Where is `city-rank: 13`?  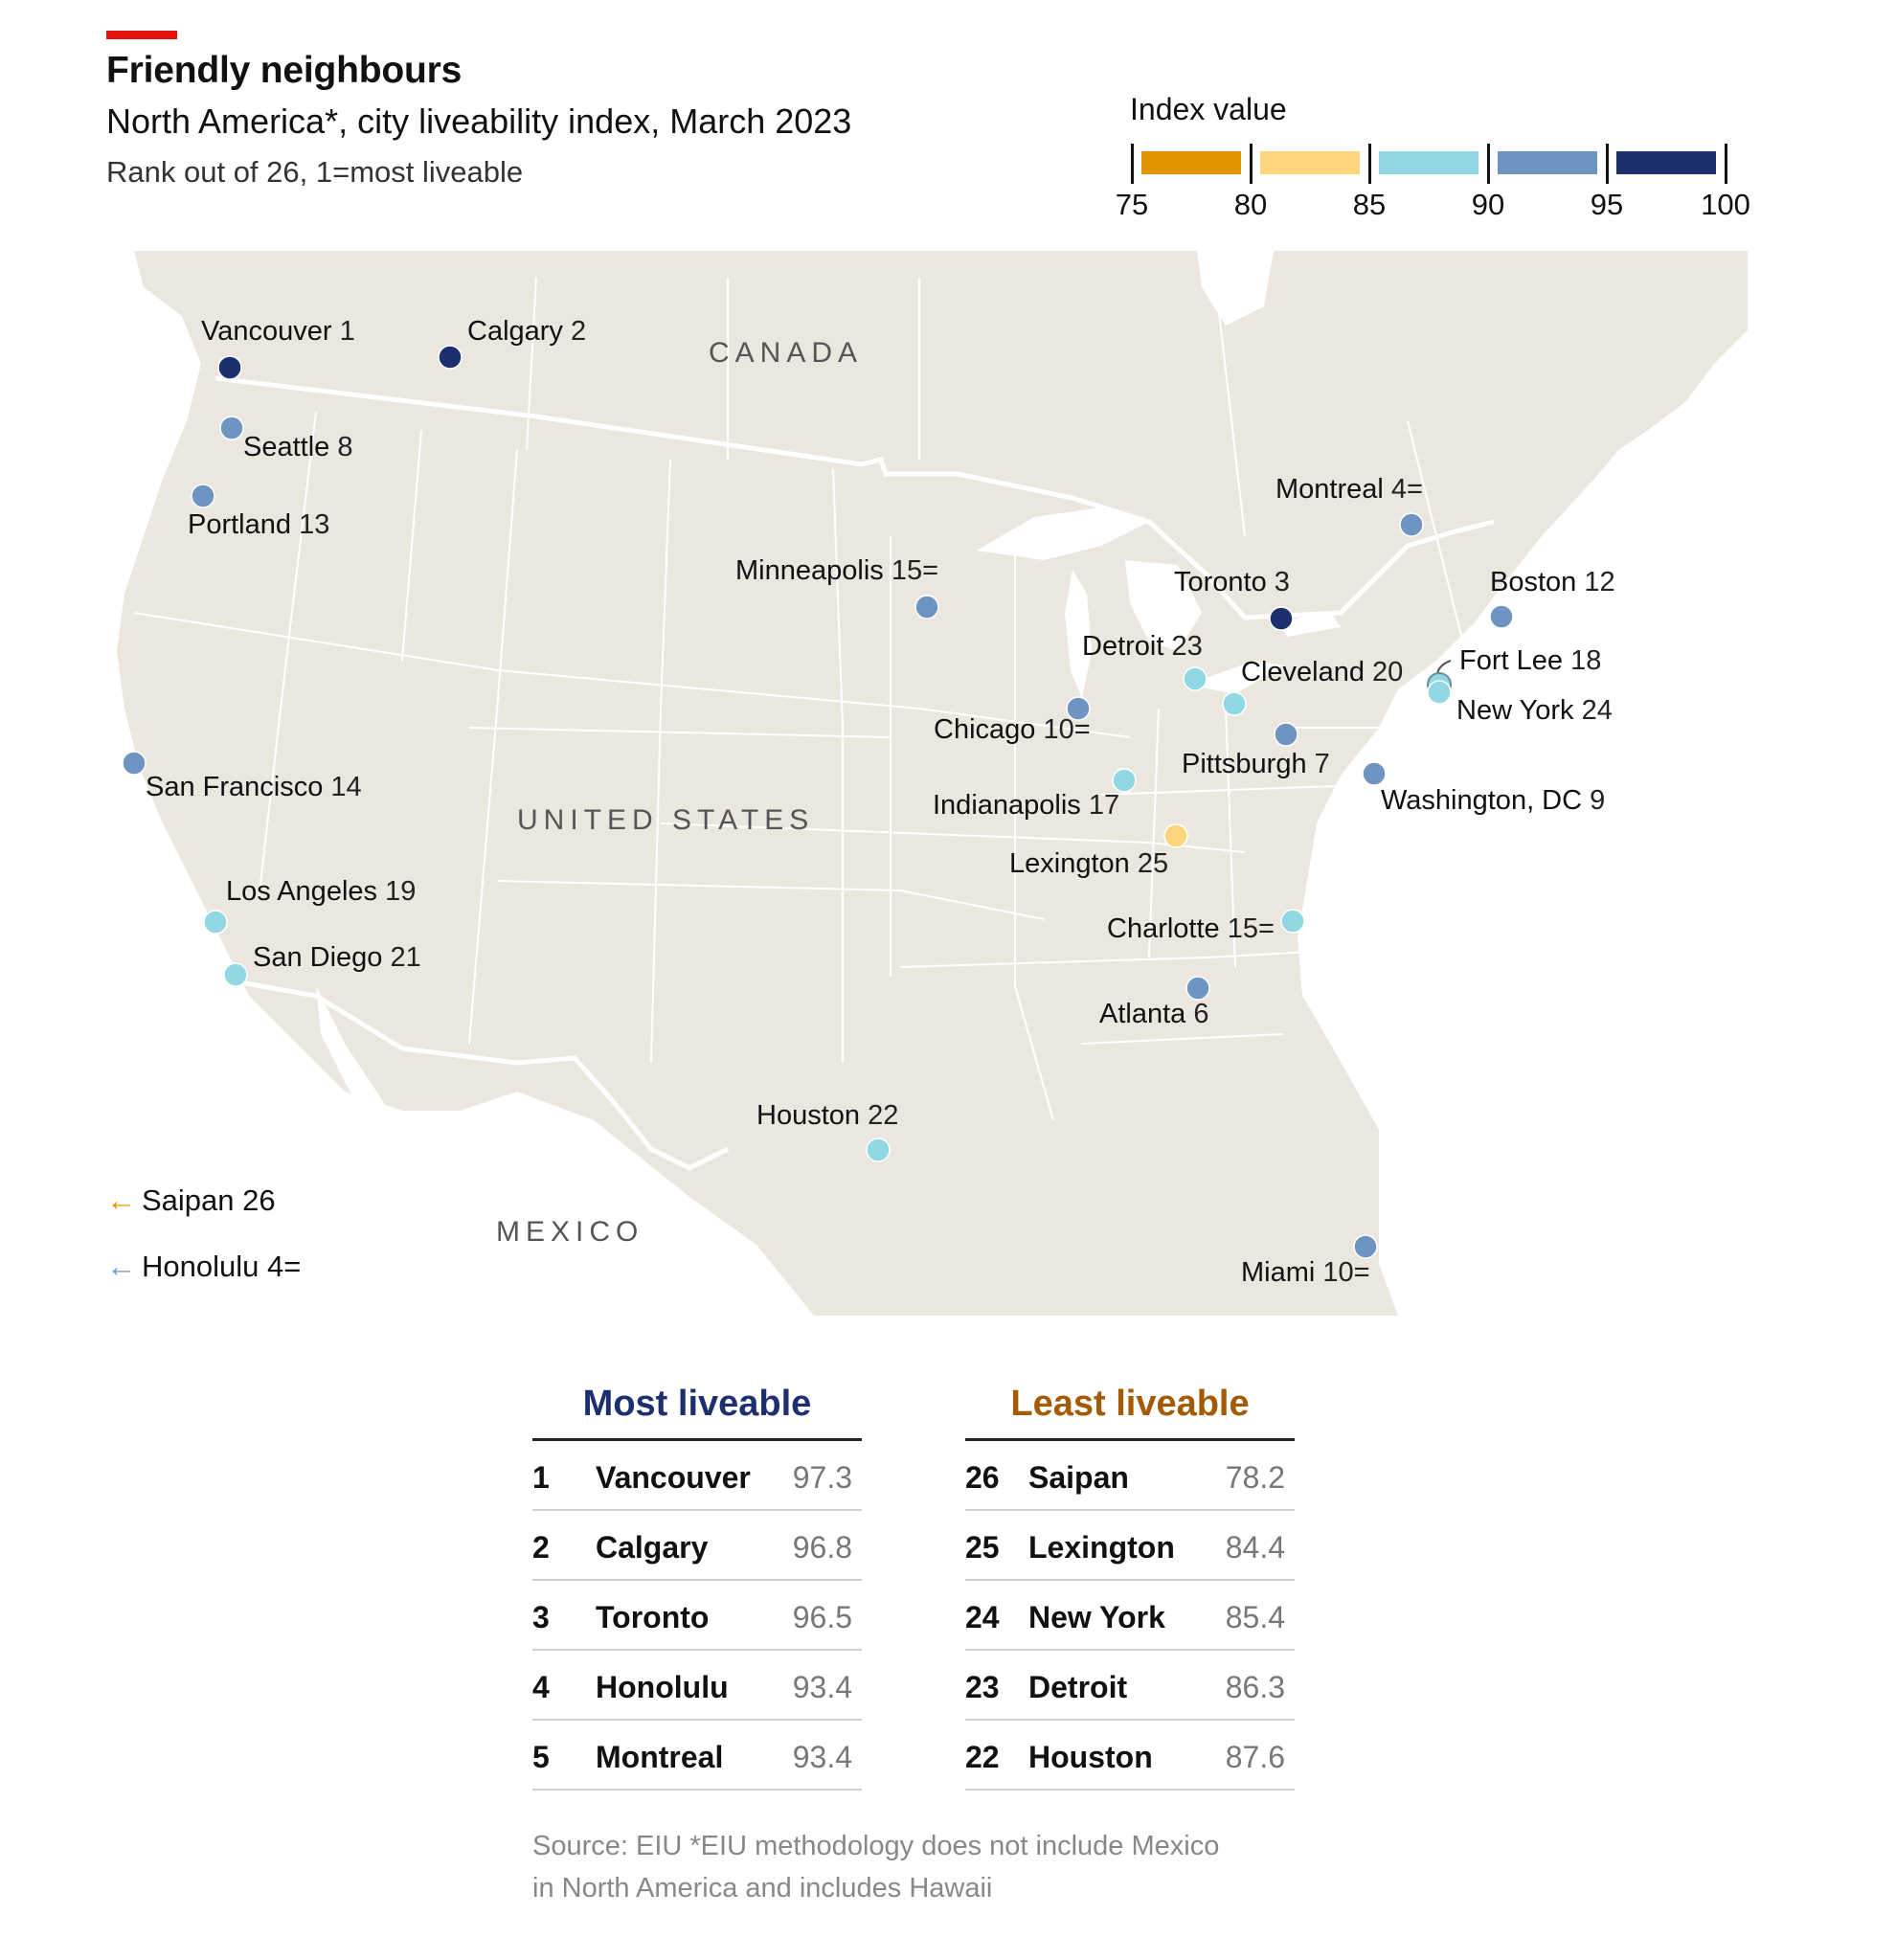 city-rank: 13 is located at coordinates (314, 524).